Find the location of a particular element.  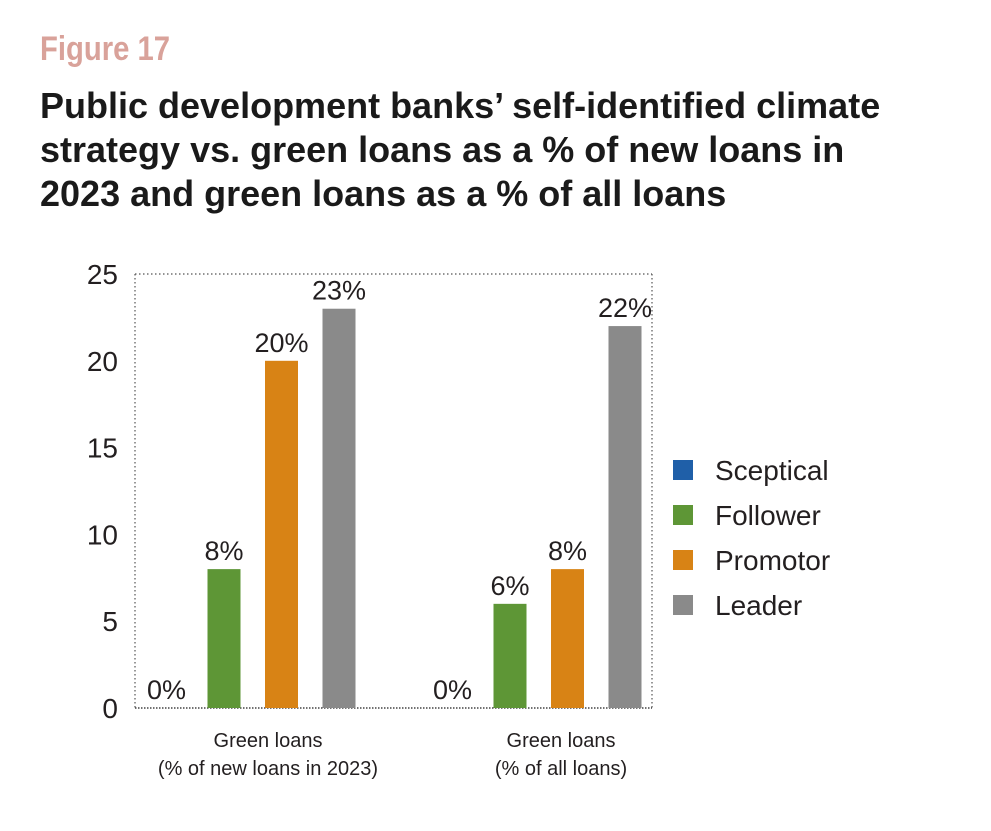

y-tick-label: 5 is located at coordinates (110, 621).